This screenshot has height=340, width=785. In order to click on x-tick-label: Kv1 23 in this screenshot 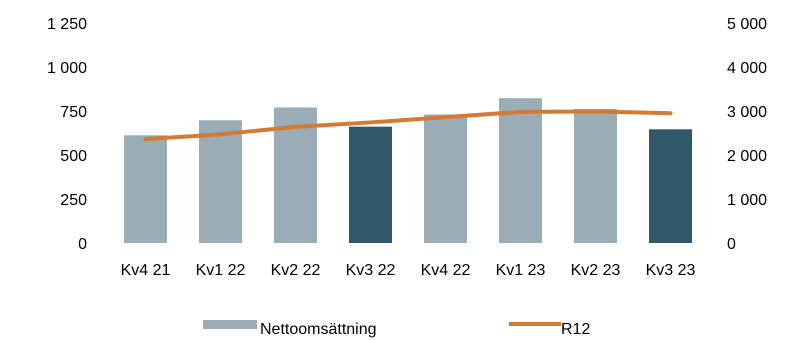, I will do `click(521, 270)`.